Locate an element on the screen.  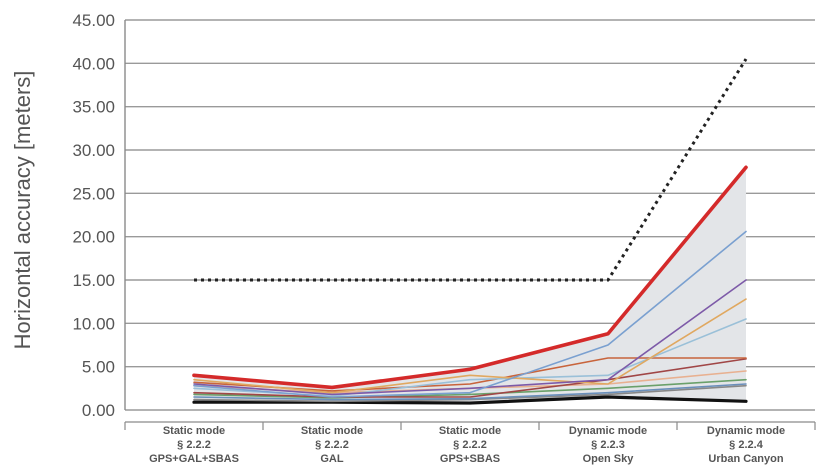
x-tick-label-0-line-1: § 2.2.2 is located at coordinates (194, 445).